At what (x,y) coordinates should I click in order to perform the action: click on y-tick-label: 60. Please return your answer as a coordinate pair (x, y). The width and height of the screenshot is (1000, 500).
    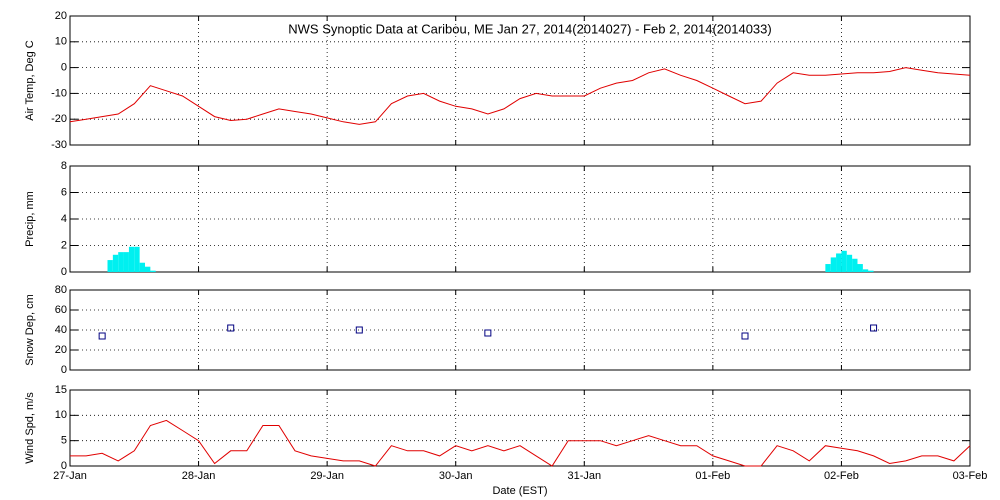
    Looking at the image, I should click on (61, 310).